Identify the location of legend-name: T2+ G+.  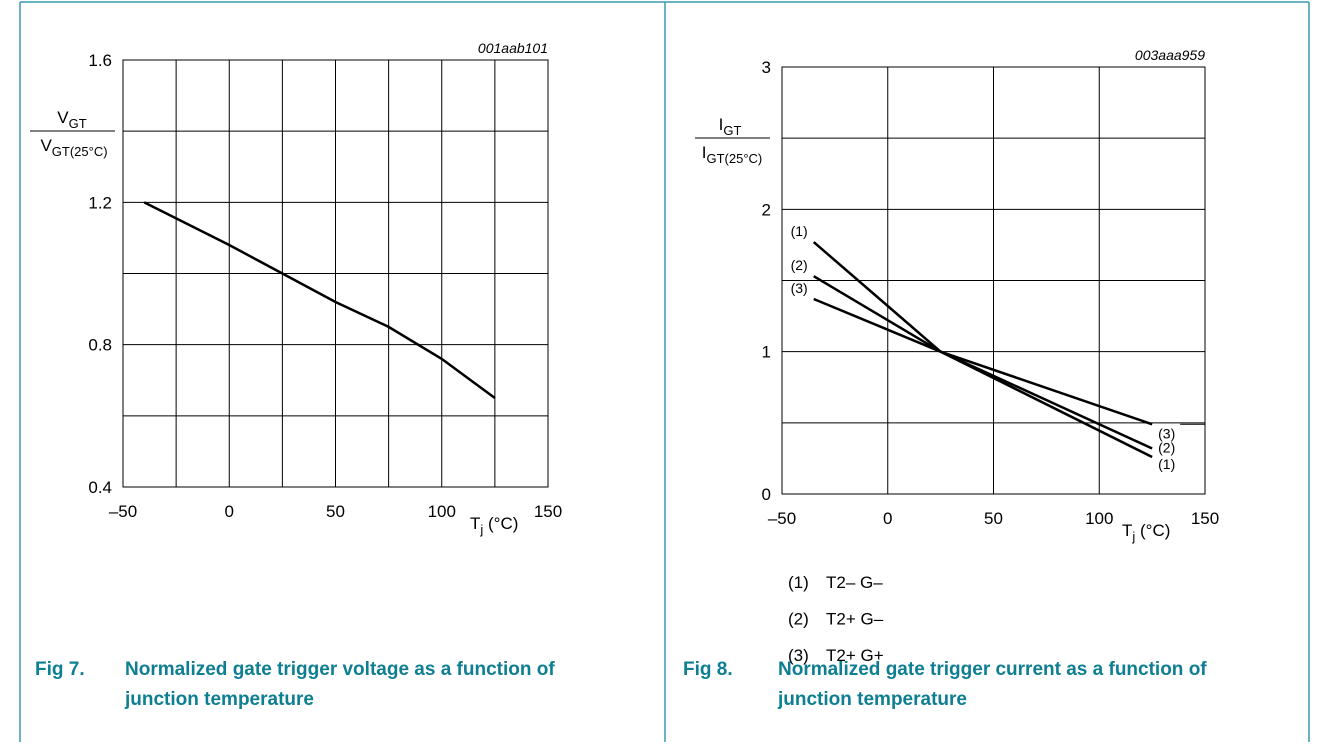
(855, 655).